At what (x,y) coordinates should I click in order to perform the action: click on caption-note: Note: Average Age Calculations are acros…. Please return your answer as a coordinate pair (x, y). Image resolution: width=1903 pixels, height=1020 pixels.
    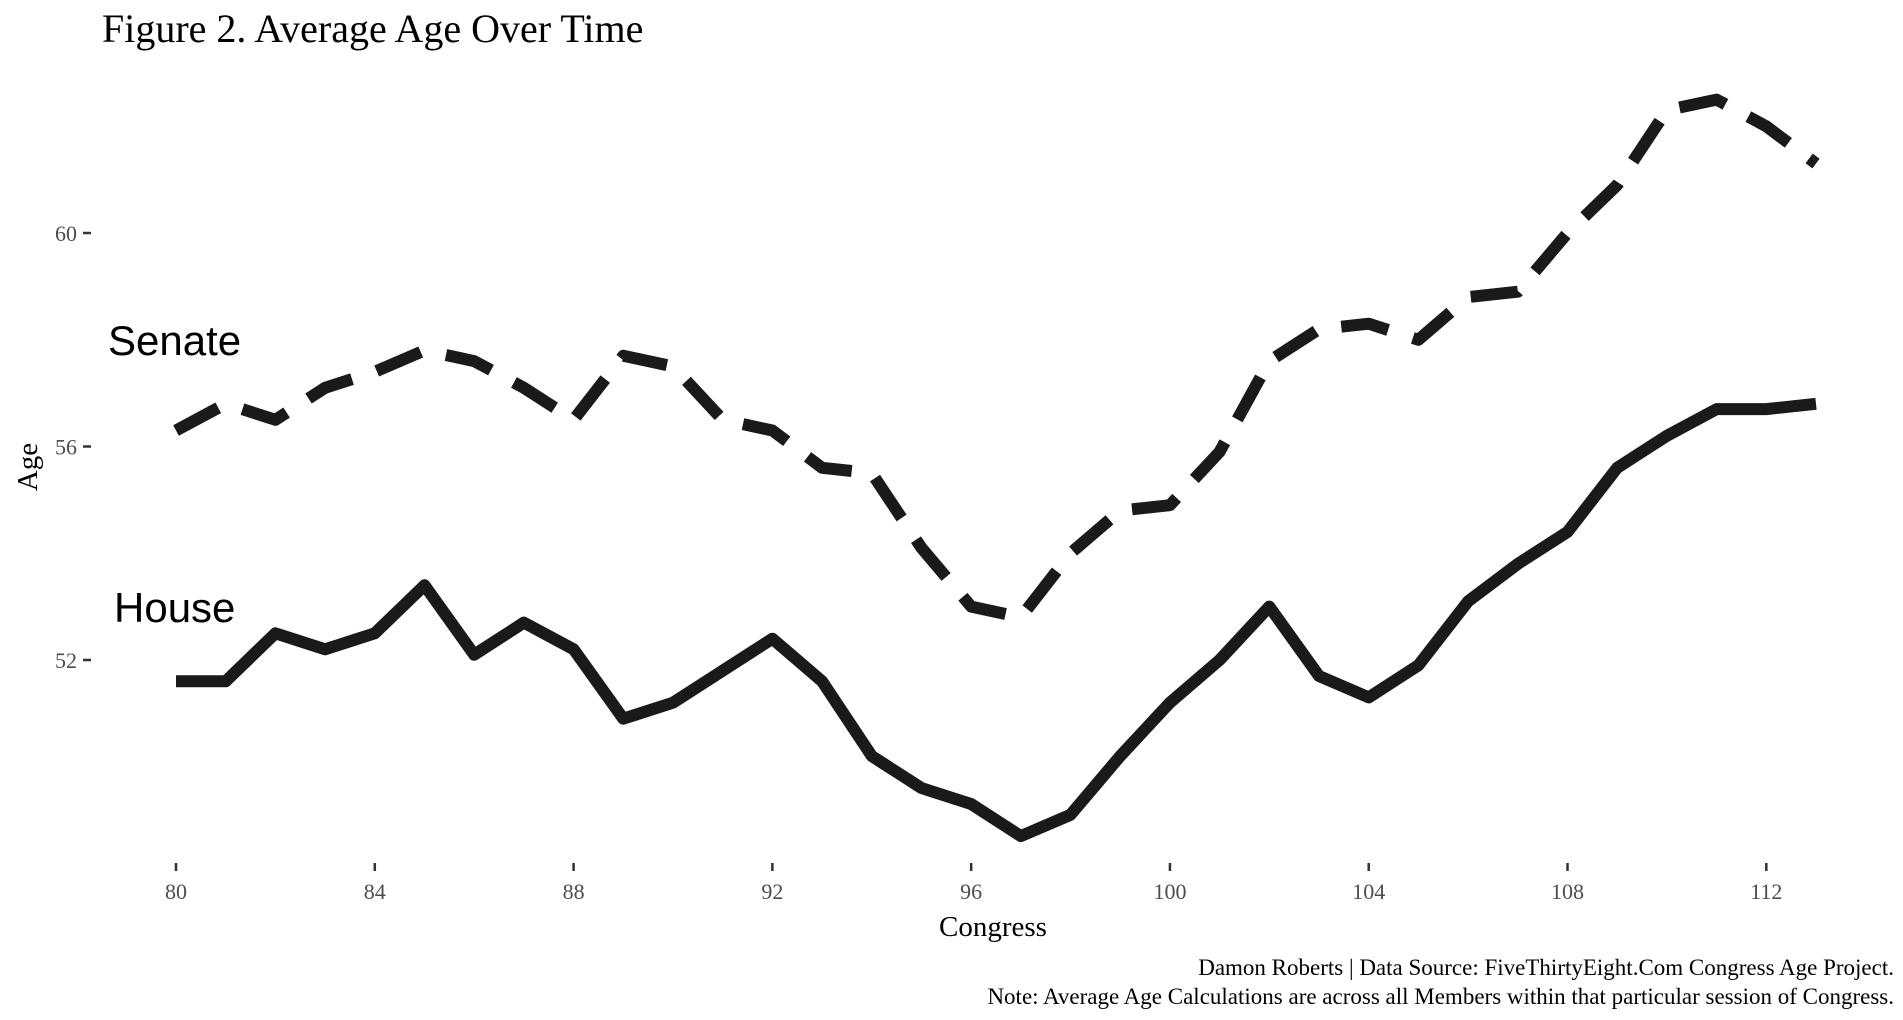
    Looking at the image, I should click on (1440, 996).